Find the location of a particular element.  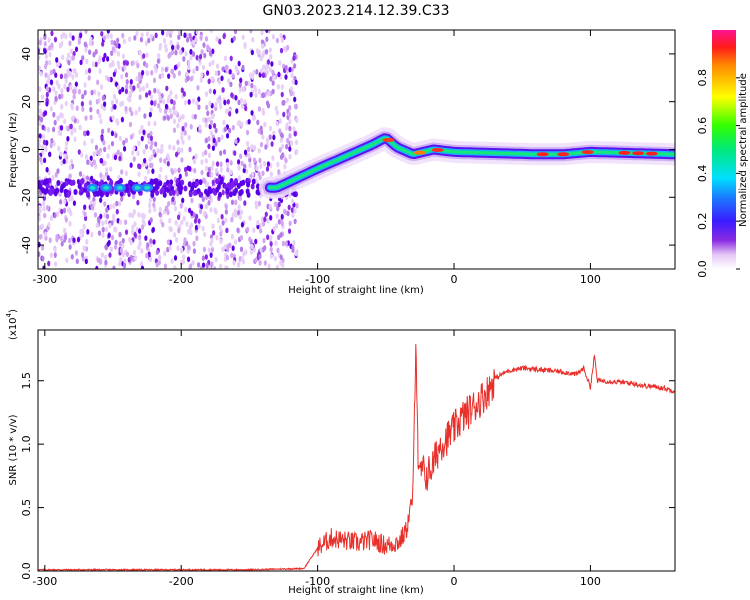

snr-y-scale-factor: (x104) is located at coordinates (12, 324).